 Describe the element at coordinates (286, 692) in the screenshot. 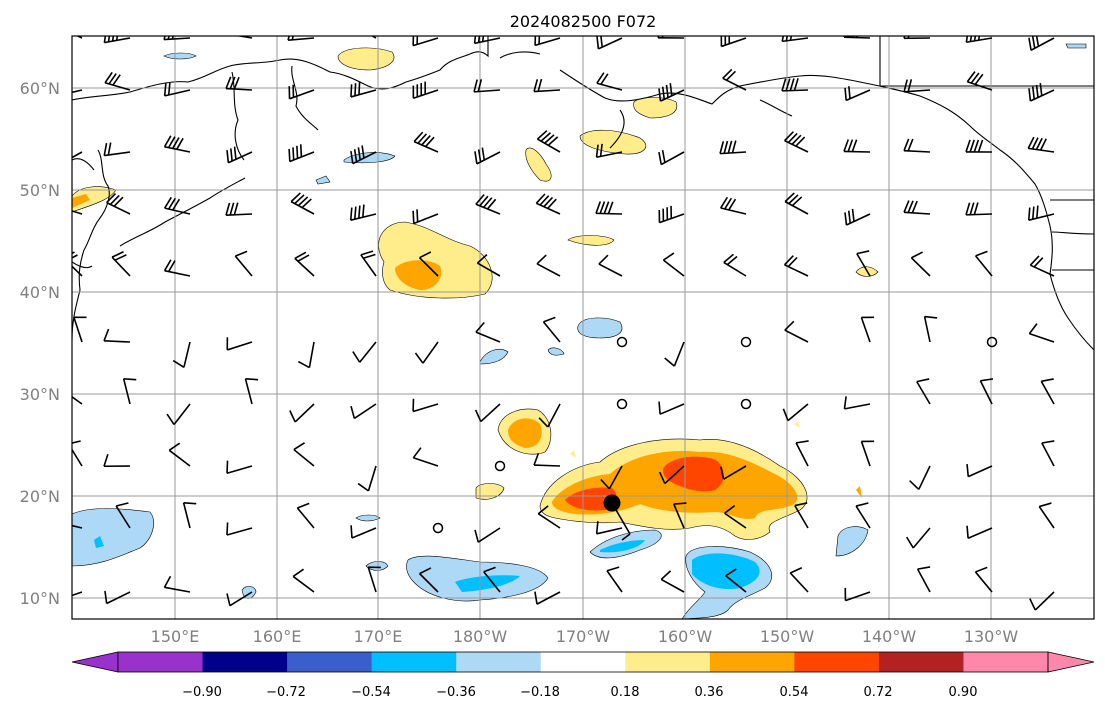

I see `colorbar-tick-label: −0.72` at that location.